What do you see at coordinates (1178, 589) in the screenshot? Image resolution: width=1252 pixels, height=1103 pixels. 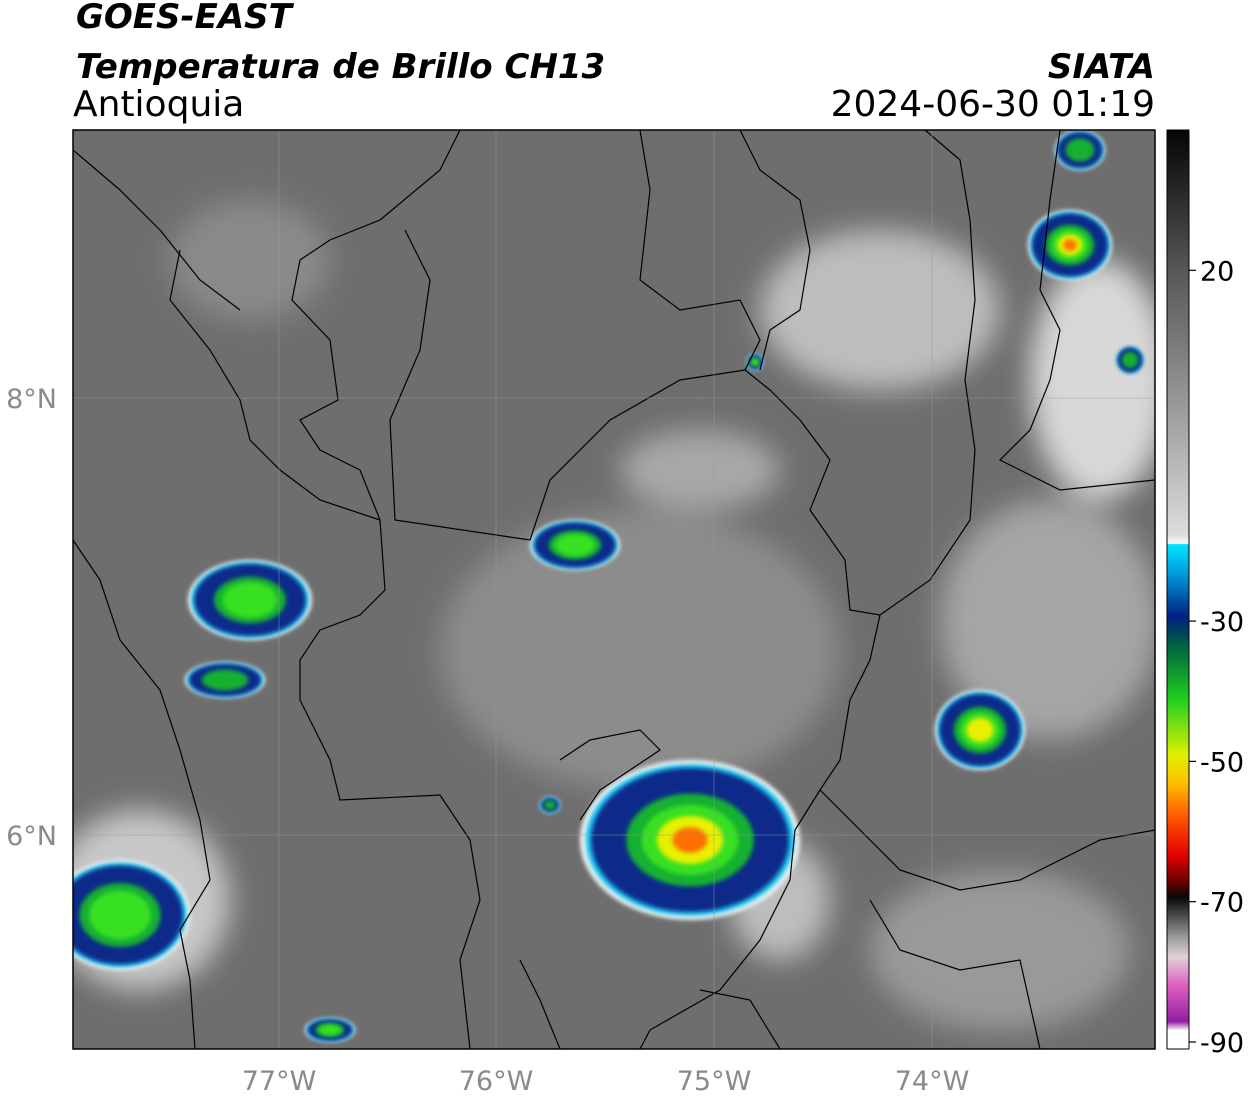 I see `colorbar` at bounding box center [1178, 589].